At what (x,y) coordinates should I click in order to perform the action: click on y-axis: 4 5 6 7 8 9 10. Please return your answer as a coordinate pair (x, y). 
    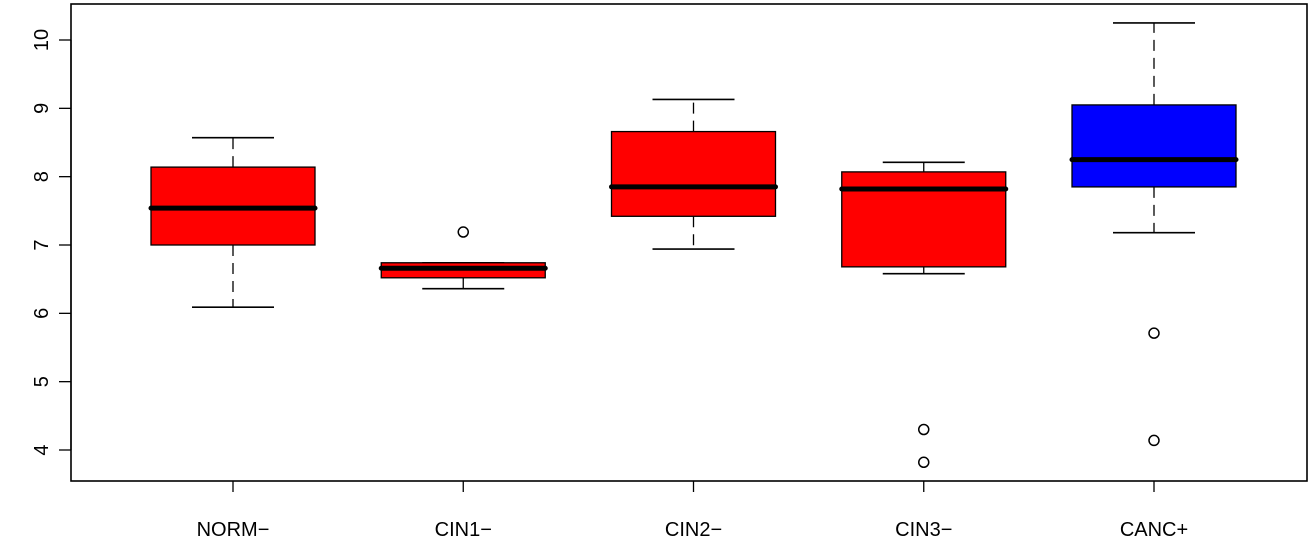
    Looking at the image, I should click on (51, 242).